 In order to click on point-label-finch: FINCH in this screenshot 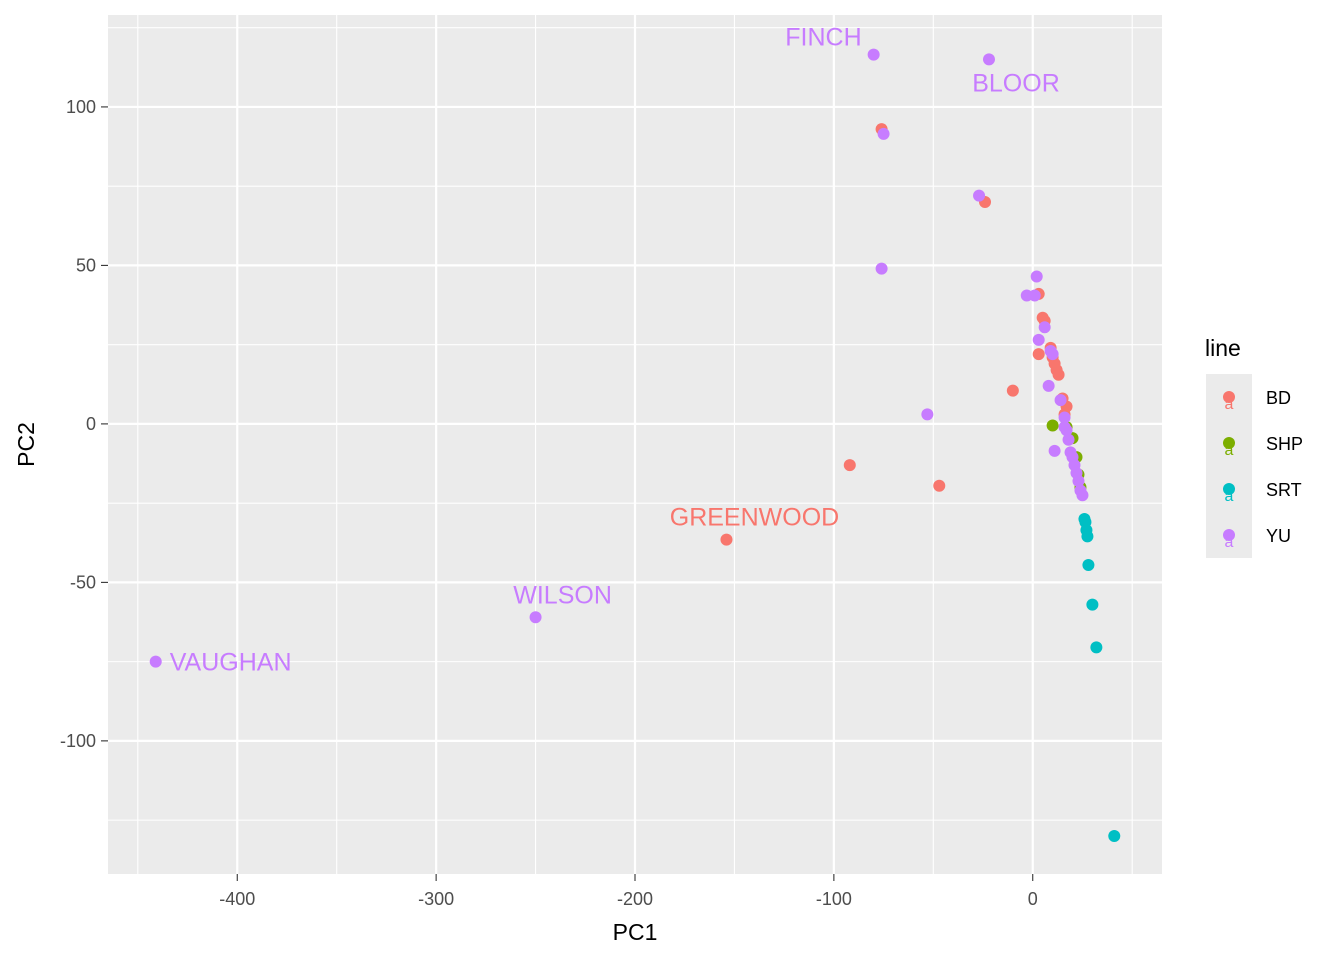, I will do `click(823, 38)`.